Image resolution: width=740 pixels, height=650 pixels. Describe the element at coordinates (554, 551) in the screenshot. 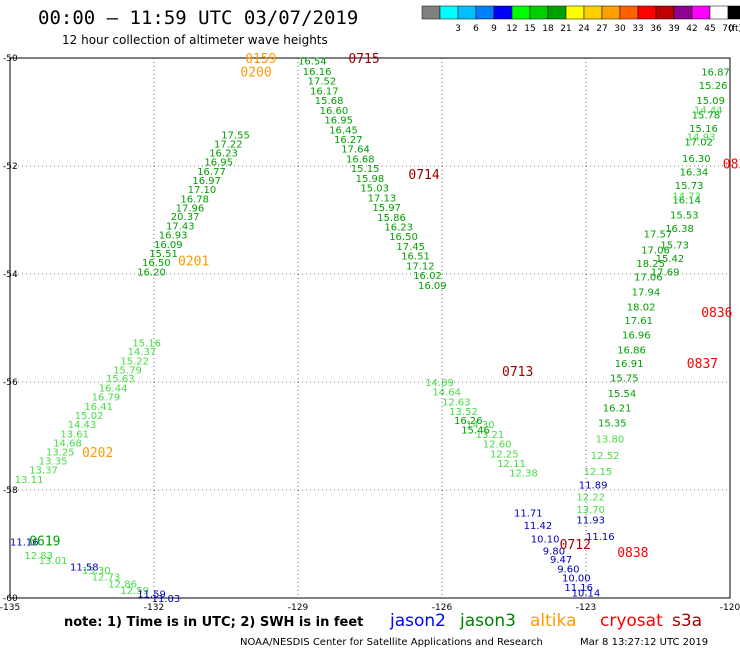

I see `wave-height-value: 9.80` at that location.